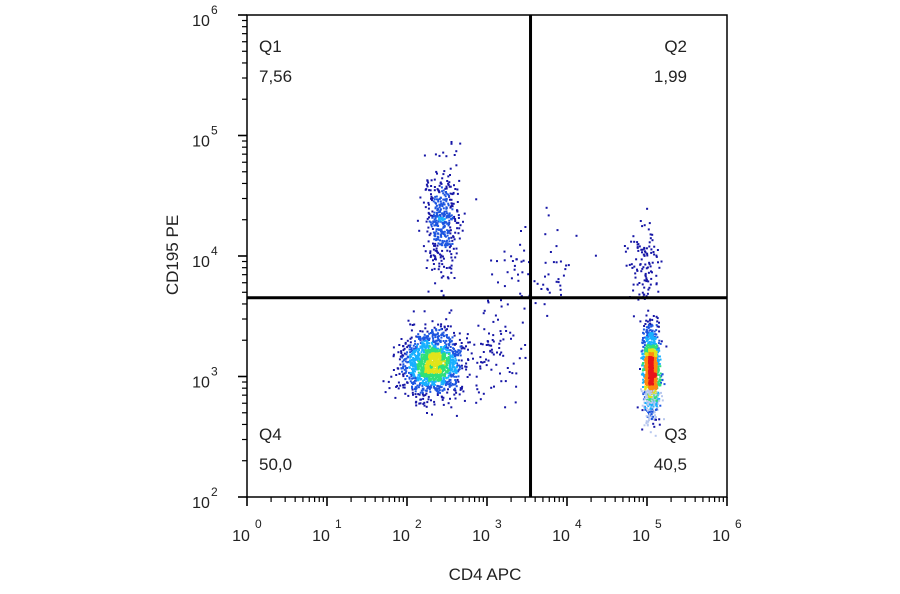 The width and height of the screenshot is (900, 594). What do you see at coordinates (201, 142) in the screenshot?
I see `y-tick-label: 10` at bounding box center [201, 142].